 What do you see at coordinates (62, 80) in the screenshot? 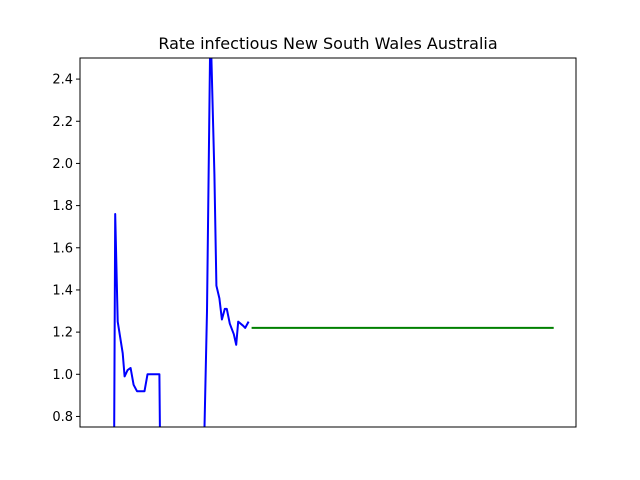
I see `y-tick-label: 2.4` at bounding box center [62, 80].